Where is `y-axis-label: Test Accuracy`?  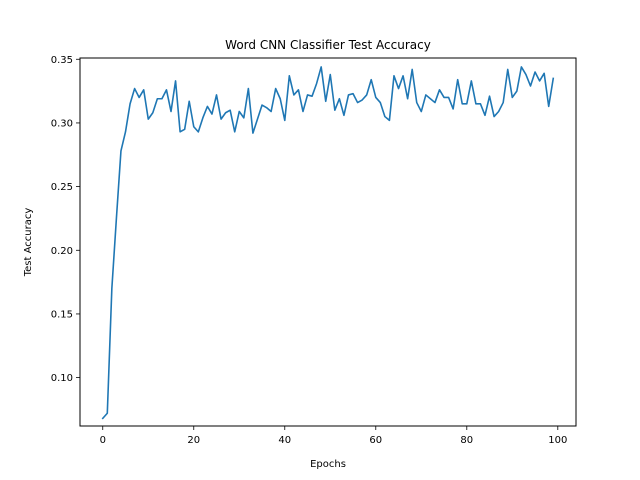
y-axis-label: Test Accuracy is located at coordinates (28, 243).